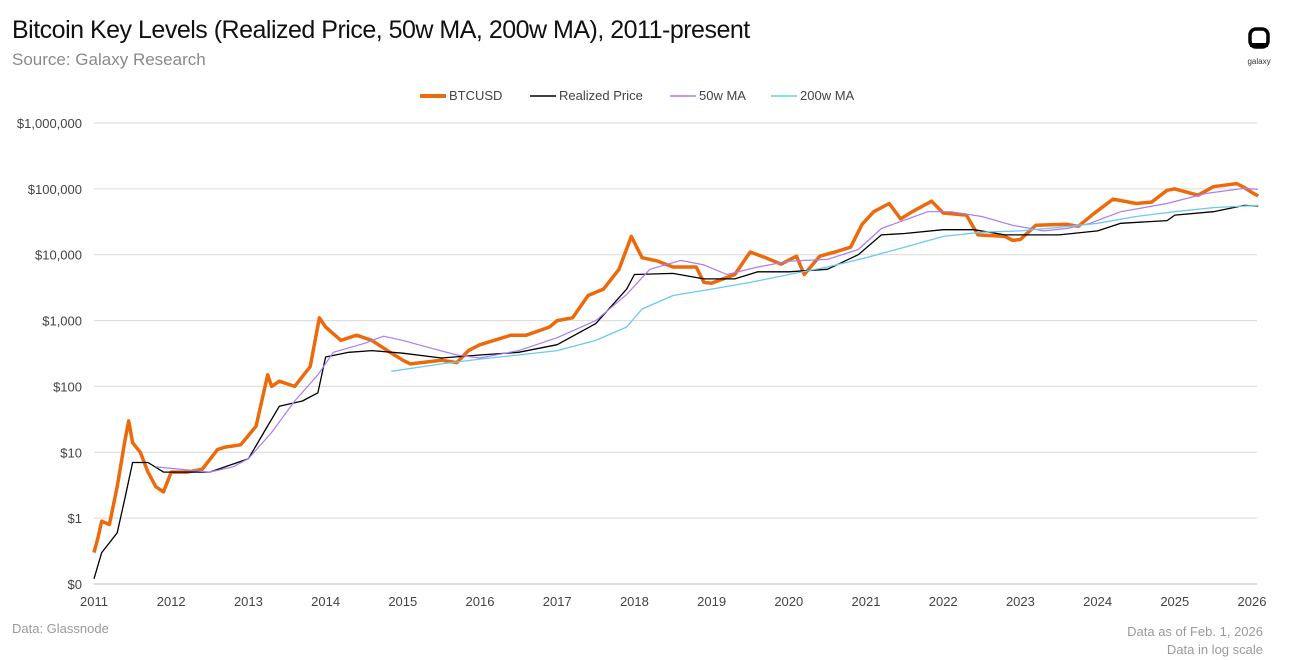 Image resolution: width=1289 pixels, height=660 pixels. I want to click on galaxy-logo-icon, so click(1259, 38).